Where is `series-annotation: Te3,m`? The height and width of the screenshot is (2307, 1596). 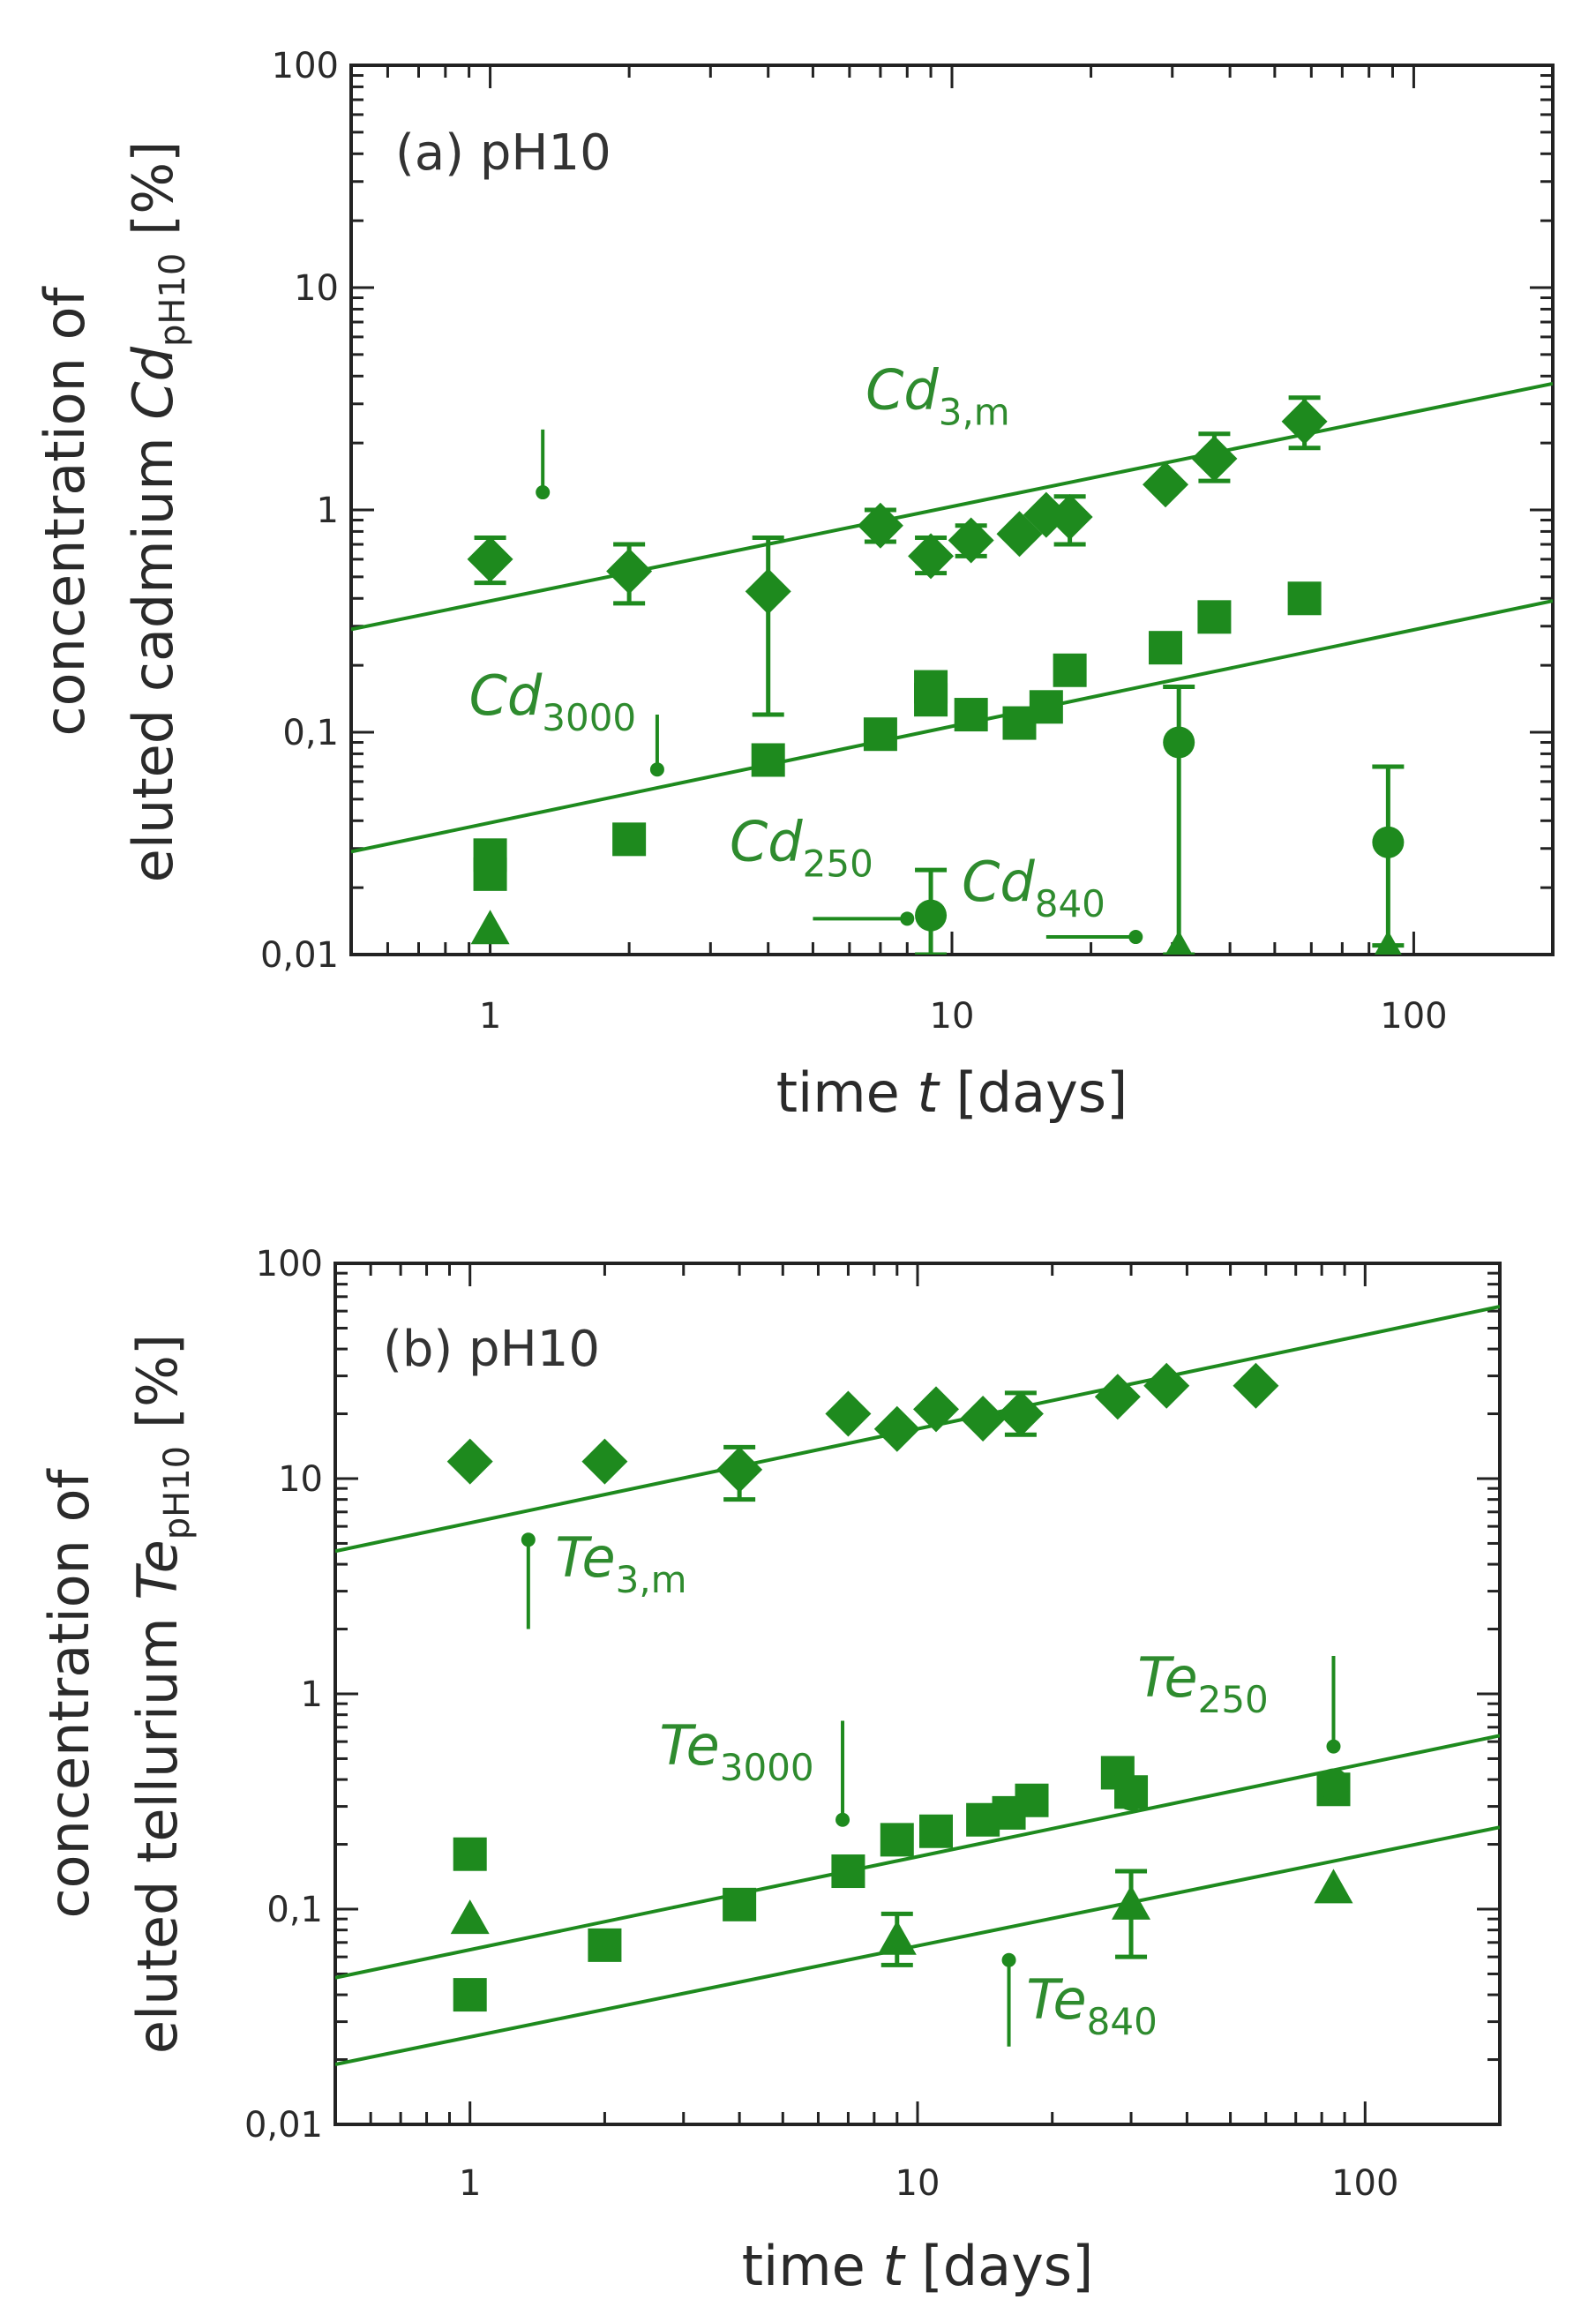
series-annotation: Te3,m is located at coordinates (620, 1563).